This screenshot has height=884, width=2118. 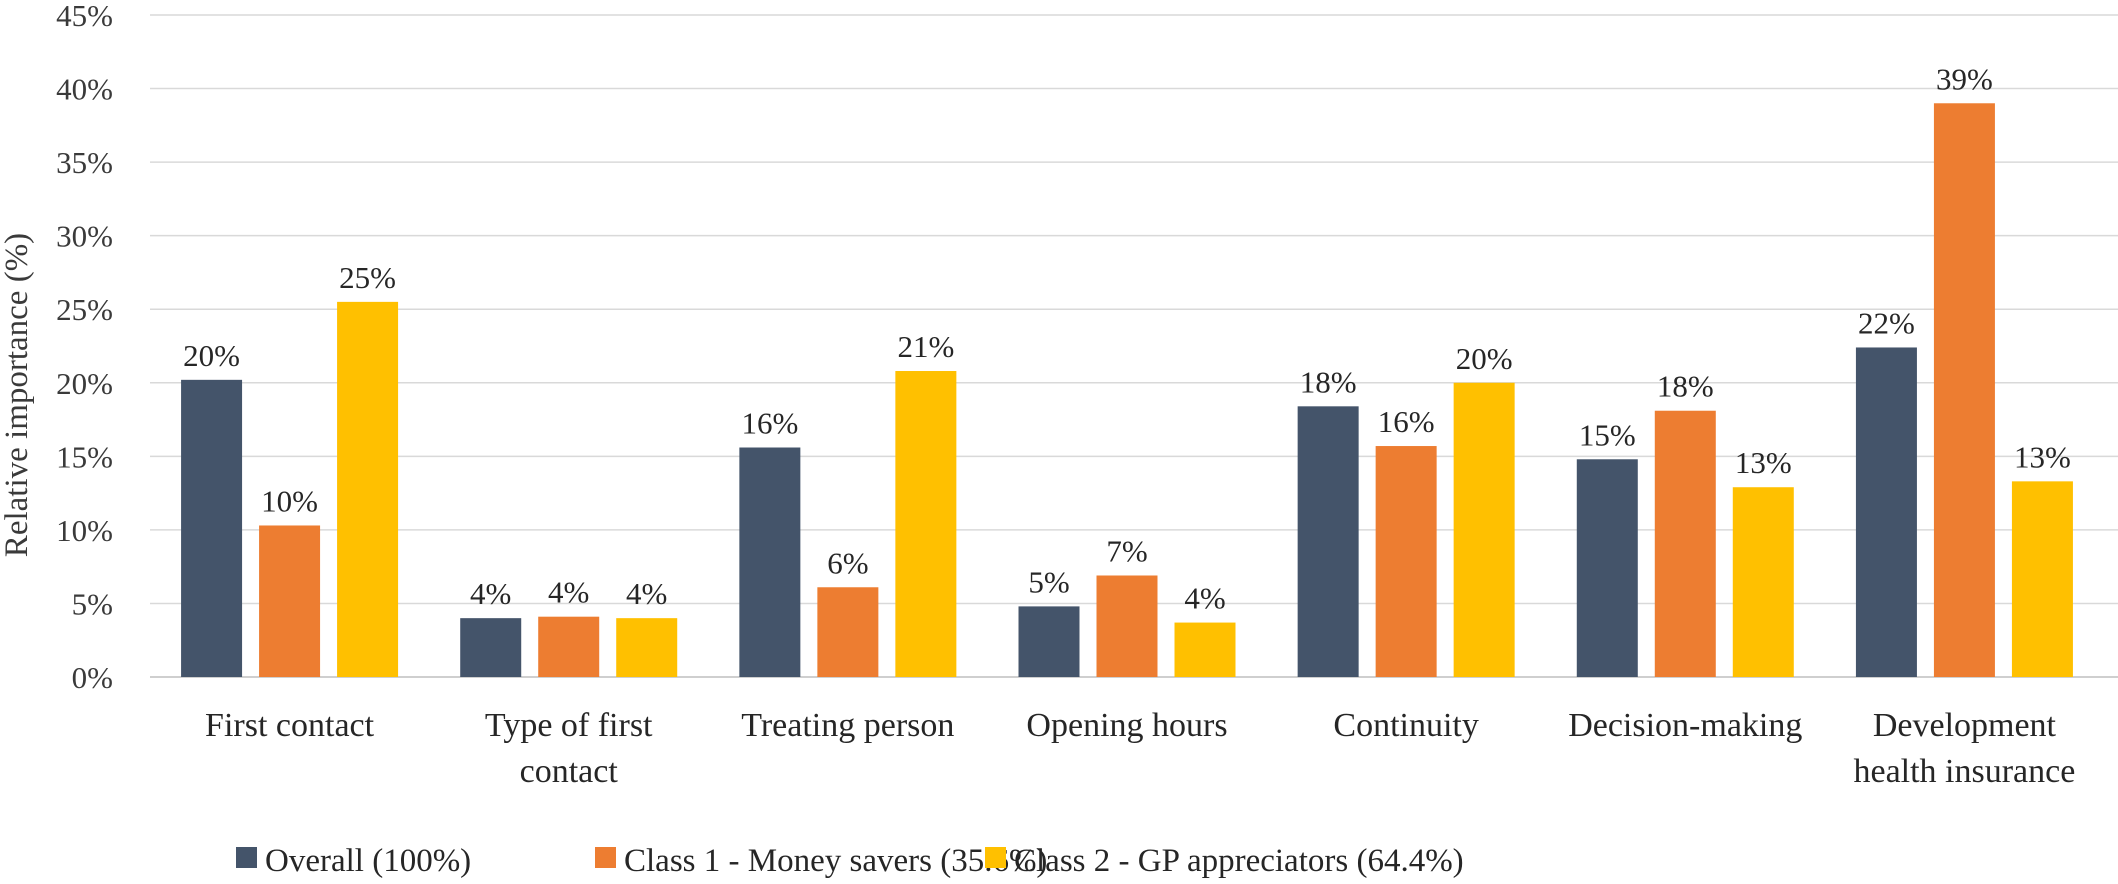 What do you see at coordinates (92, 677) in the screenshot?
I see `y-tick-label: 0%` at bounding box center [92, 677].